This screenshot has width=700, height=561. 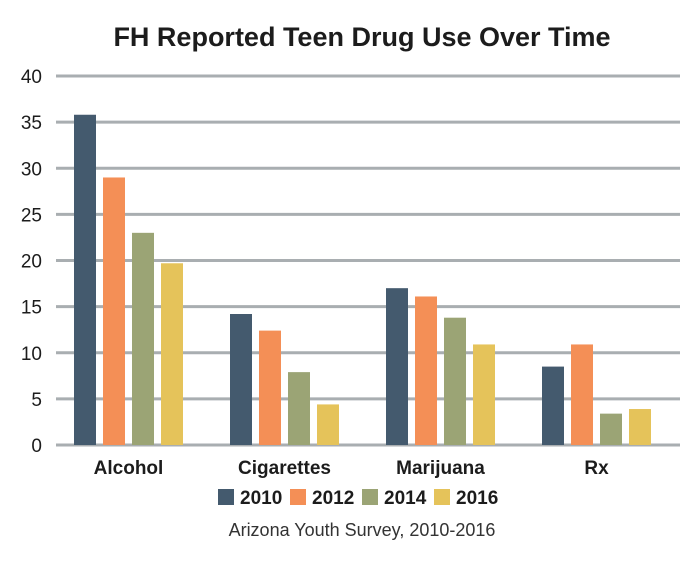 What do you see at coordinates (455, 381) in the screenshot?
I see `bar-marijuana-2014` at bounding box center [455, 381].